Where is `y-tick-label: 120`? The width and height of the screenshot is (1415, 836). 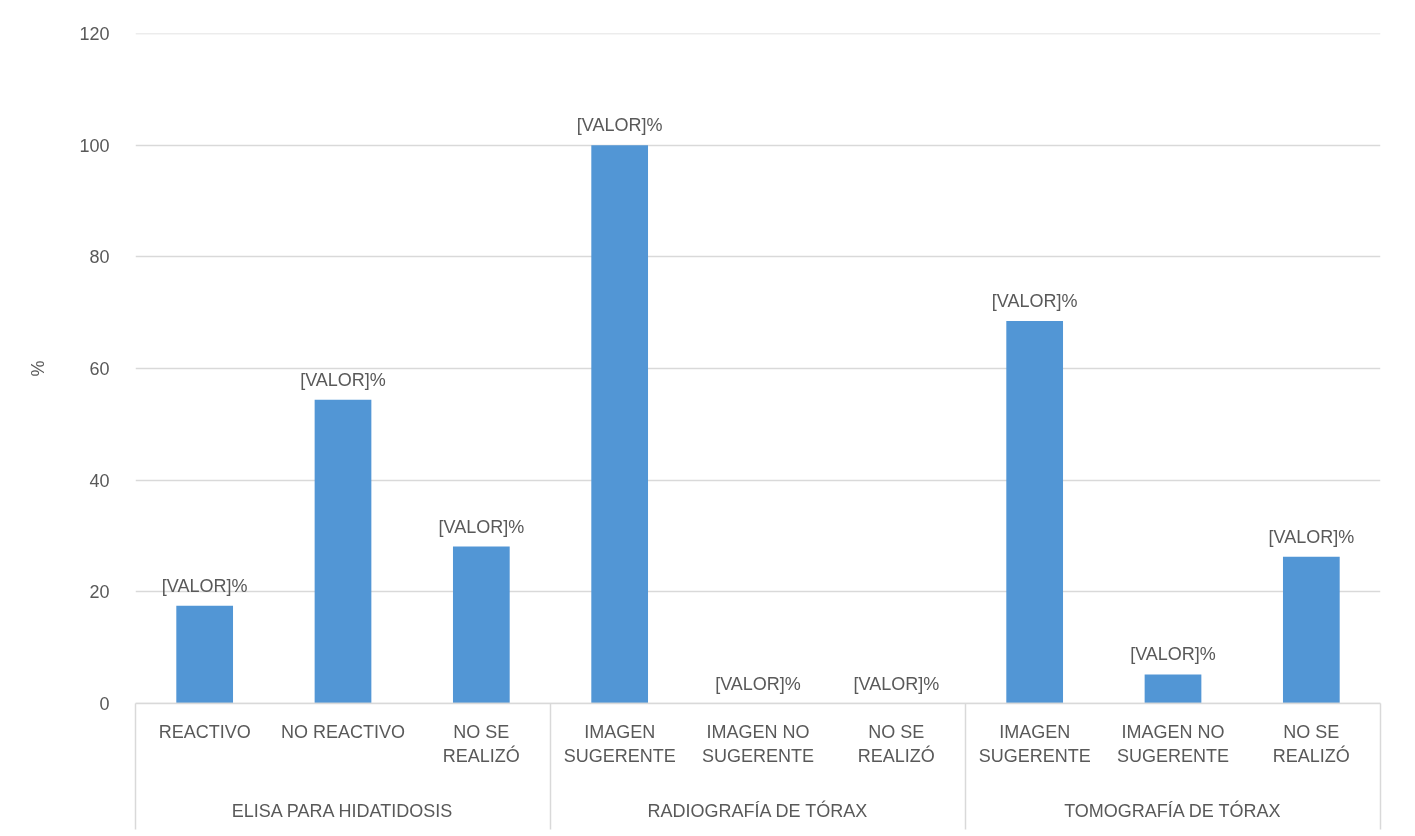 y-tick-label: 120 is located at coordinates (94, 34).